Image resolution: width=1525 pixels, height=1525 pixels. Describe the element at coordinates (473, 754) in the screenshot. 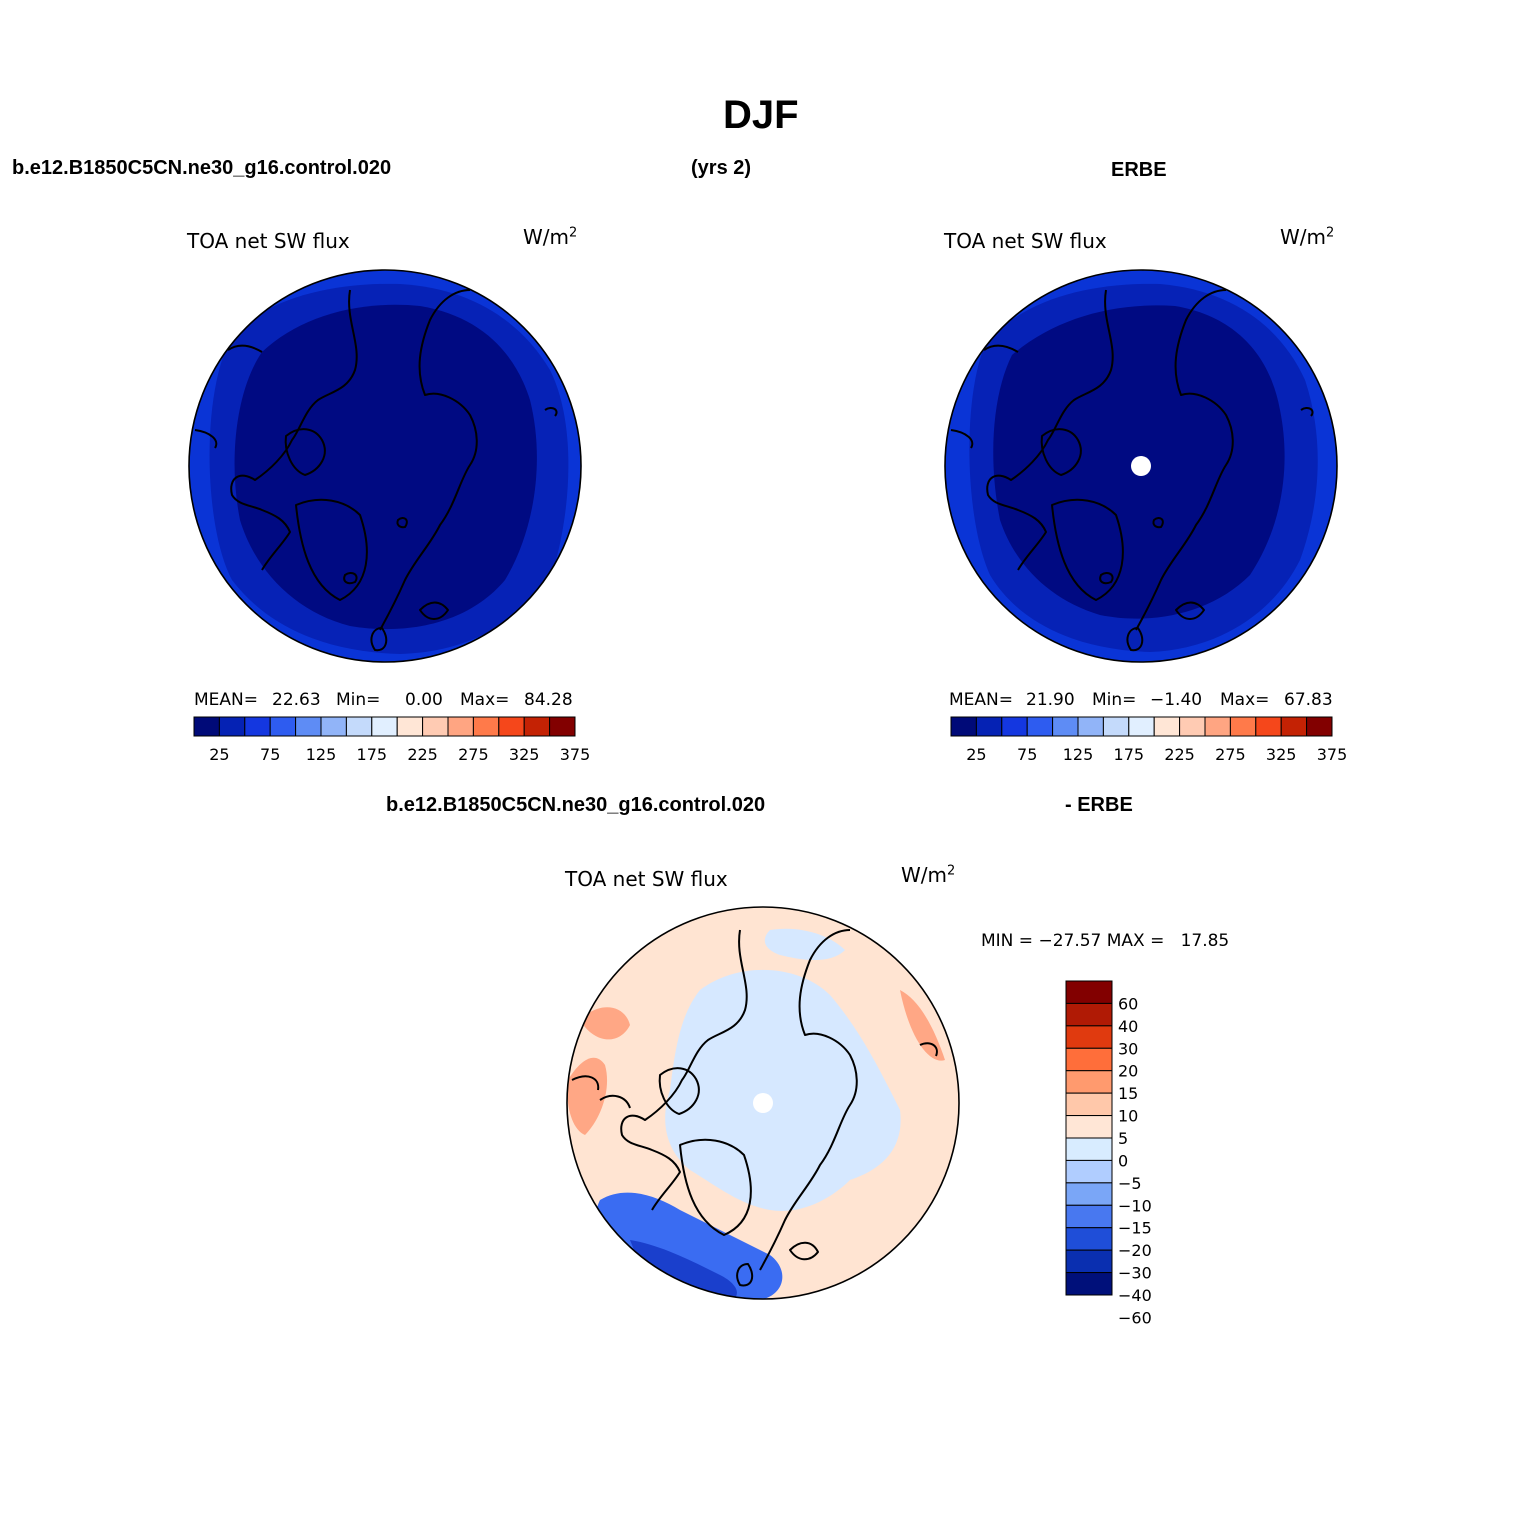

I see `model-colorbar-tick-label: 275` at that location.